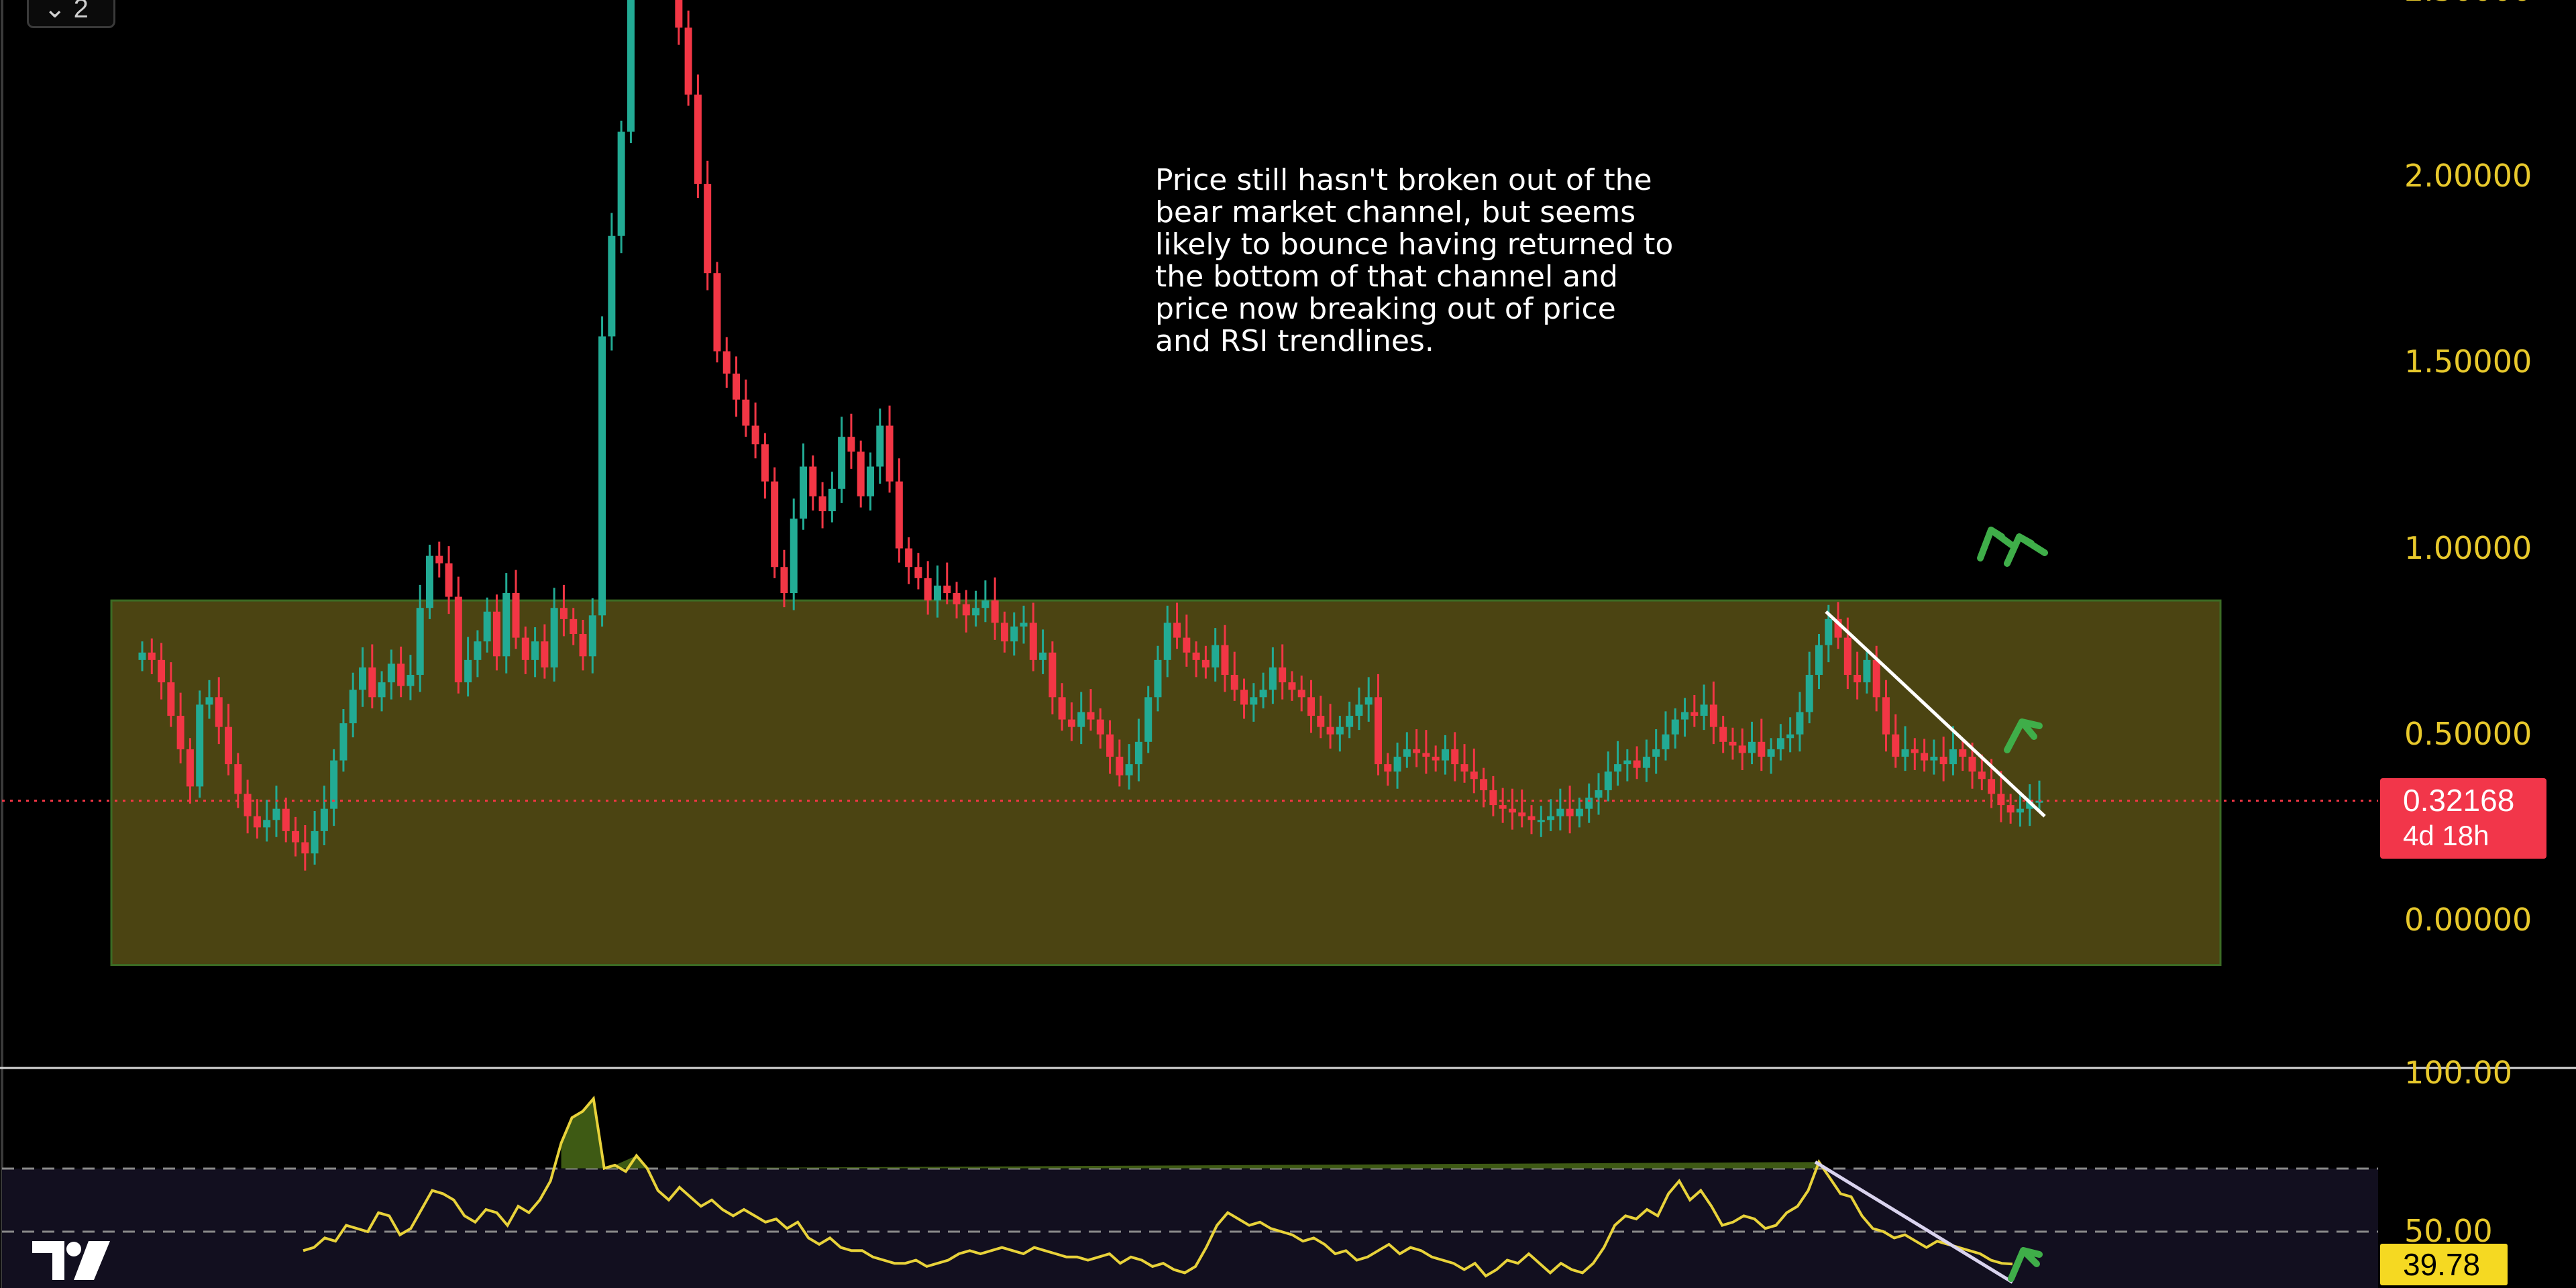  Describe the element at coordinates (2468, 547) in the screenshot. I see `price-tick-label: 1.00000` at that location.